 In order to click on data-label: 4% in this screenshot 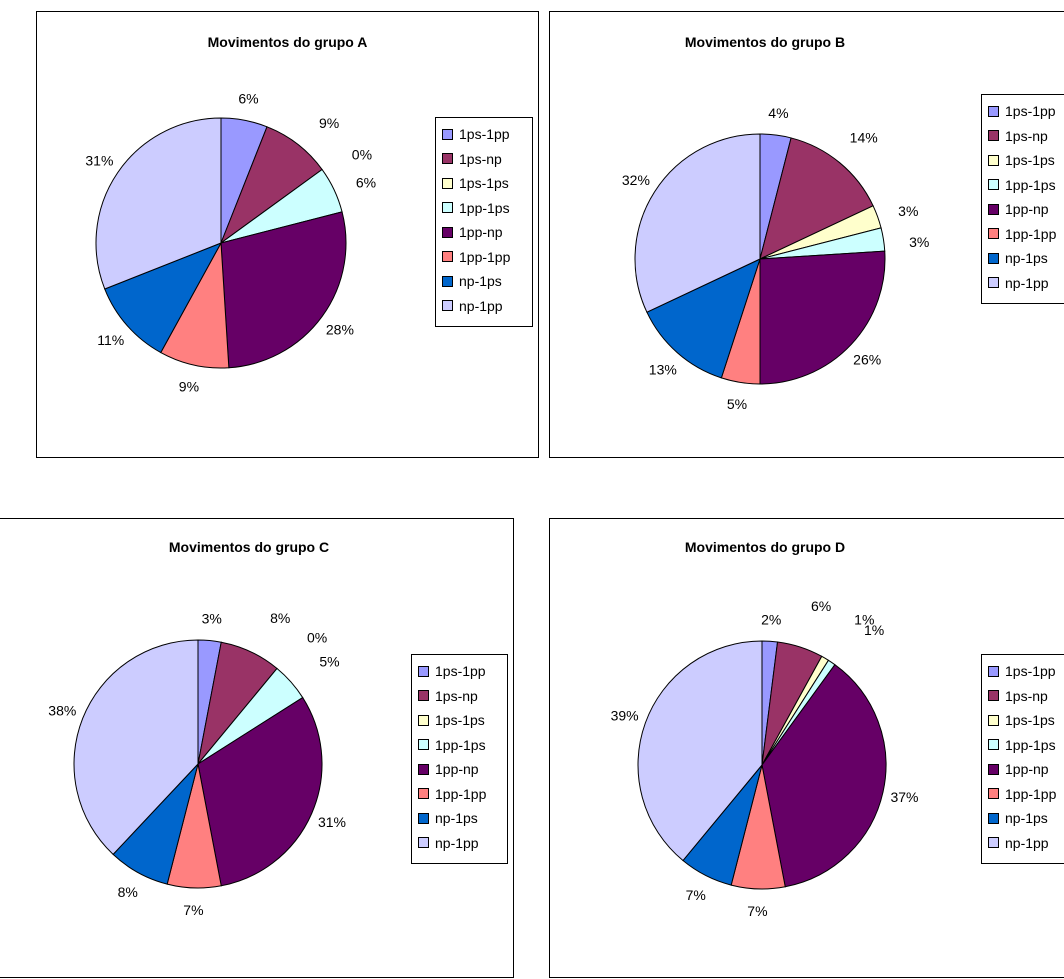, I will do `click(778, 113)`.